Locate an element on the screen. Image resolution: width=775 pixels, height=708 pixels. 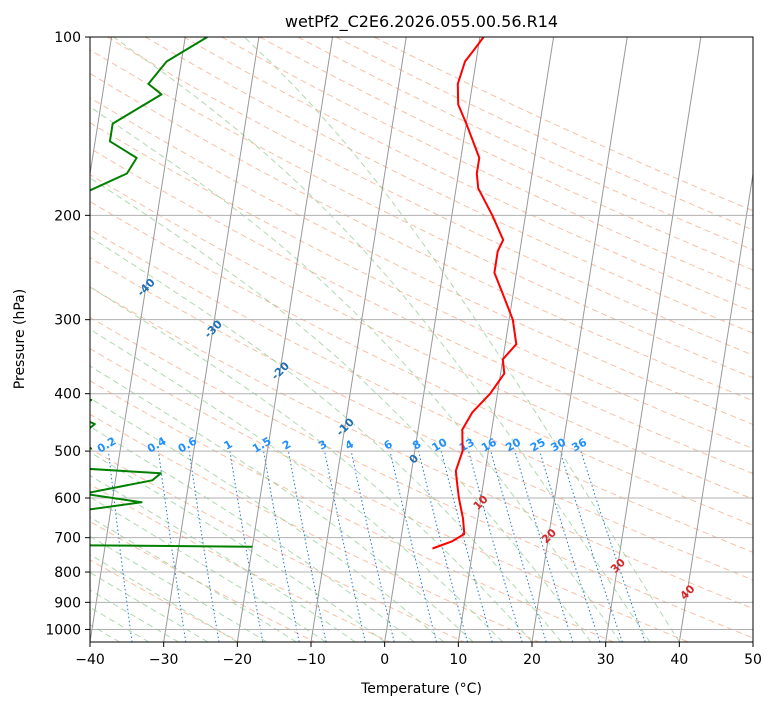
y-tick-label: 300 is located at coordinates (67, 321).